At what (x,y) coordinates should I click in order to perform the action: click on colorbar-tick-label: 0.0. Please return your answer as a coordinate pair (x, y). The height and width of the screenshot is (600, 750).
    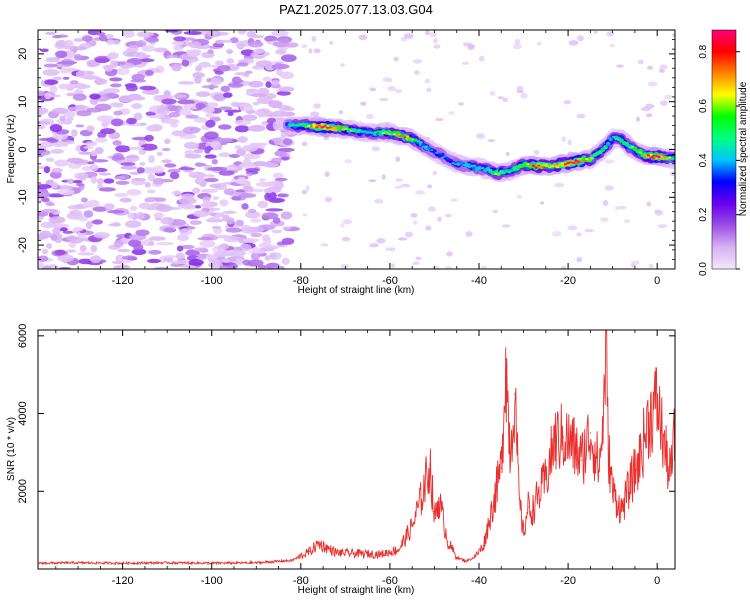
    Looking at the image, I should click on (703, 269).